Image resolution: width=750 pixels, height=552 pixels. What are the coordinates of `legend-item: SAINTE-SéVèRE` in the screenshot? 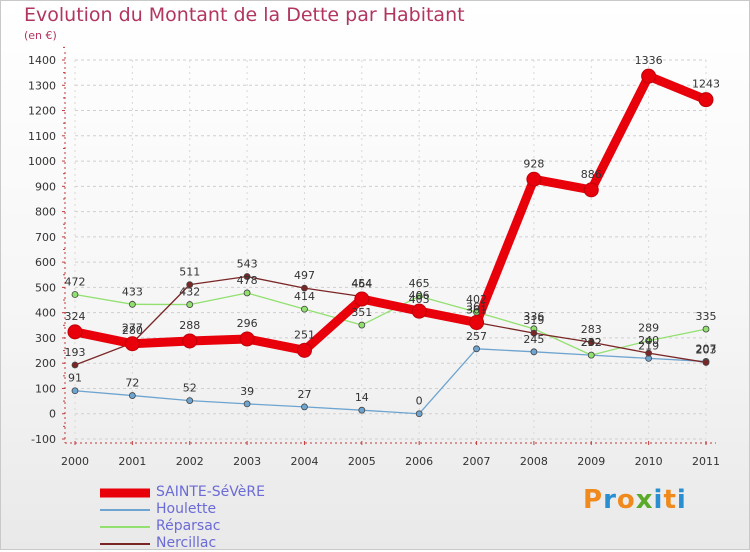 It's located at (182, 492).